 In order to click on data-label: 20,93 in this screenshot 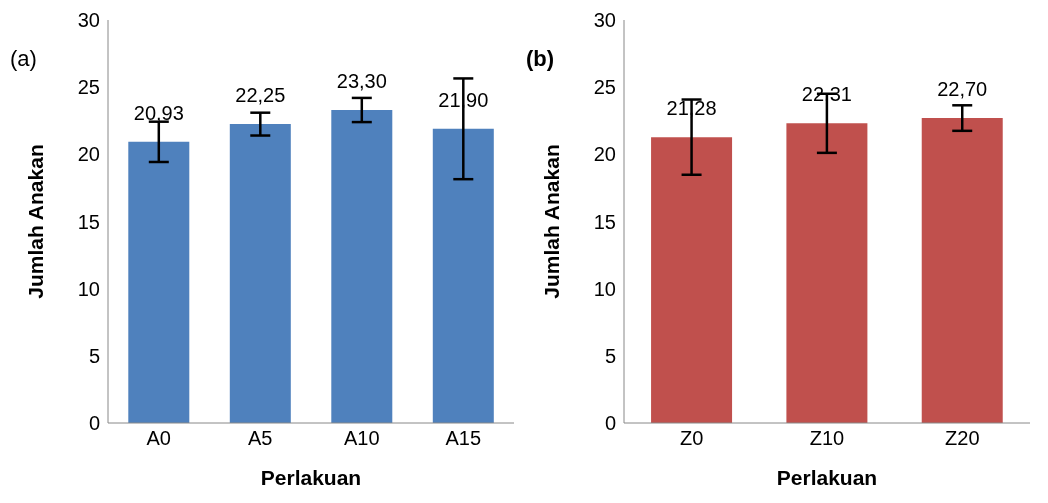, I will do `click(158, 112)`.